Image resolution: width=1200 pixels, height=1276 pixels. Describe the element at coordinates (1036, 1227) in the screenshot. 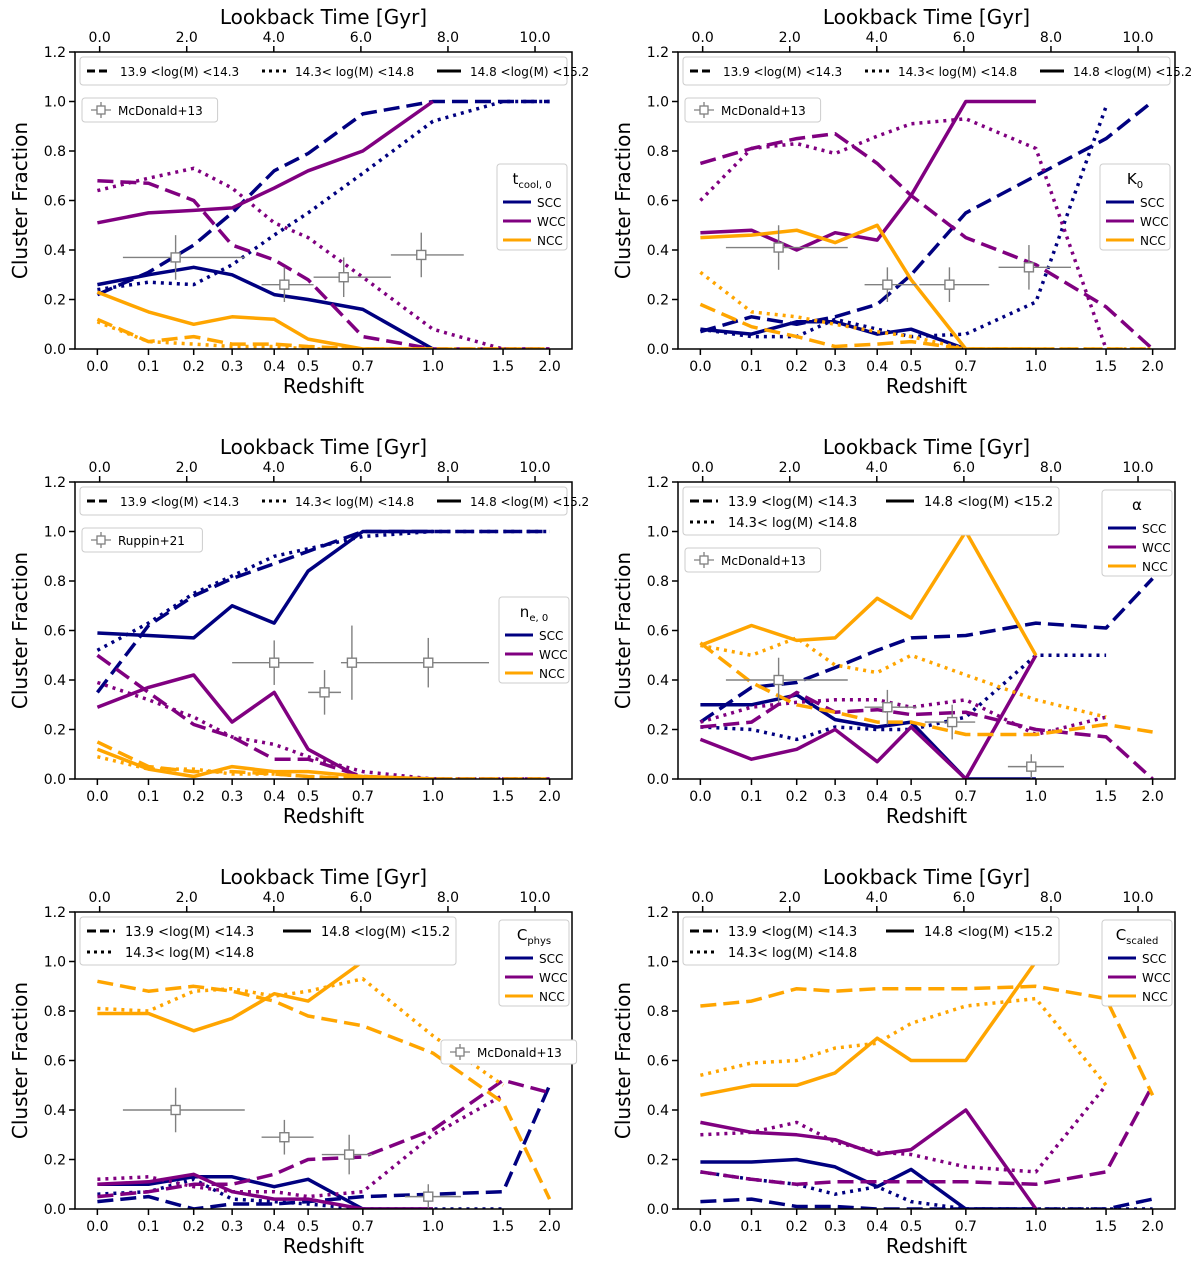

I see `x-axis-tick-label: 1.0` at that location.